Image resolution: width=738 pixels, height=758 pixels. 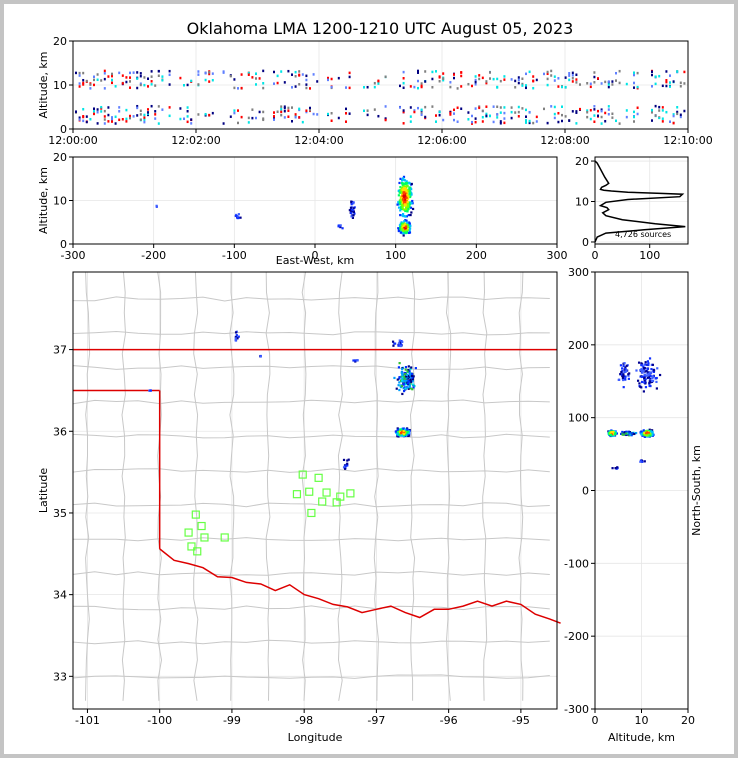 What do you see at coordinates (191, 546) in the screenshot?
I see `lma-station-marker` at bounding box center [191, 546].